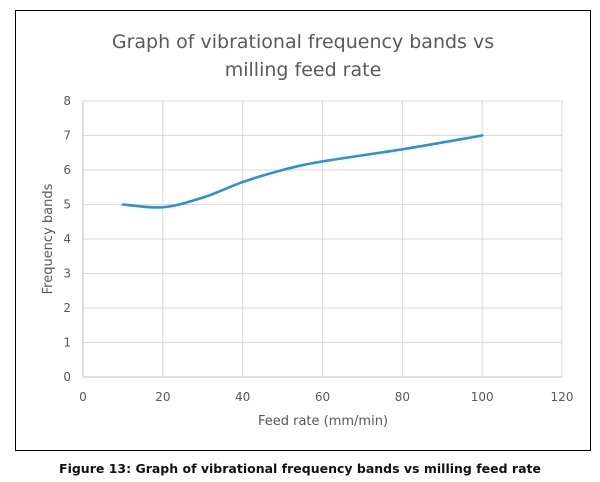 This screenshot has width=600, height=482. What do you see at coordinates (67, 308) in the screenshot?
I see `y-tick-label: 2` at bounding box center [67, 308].